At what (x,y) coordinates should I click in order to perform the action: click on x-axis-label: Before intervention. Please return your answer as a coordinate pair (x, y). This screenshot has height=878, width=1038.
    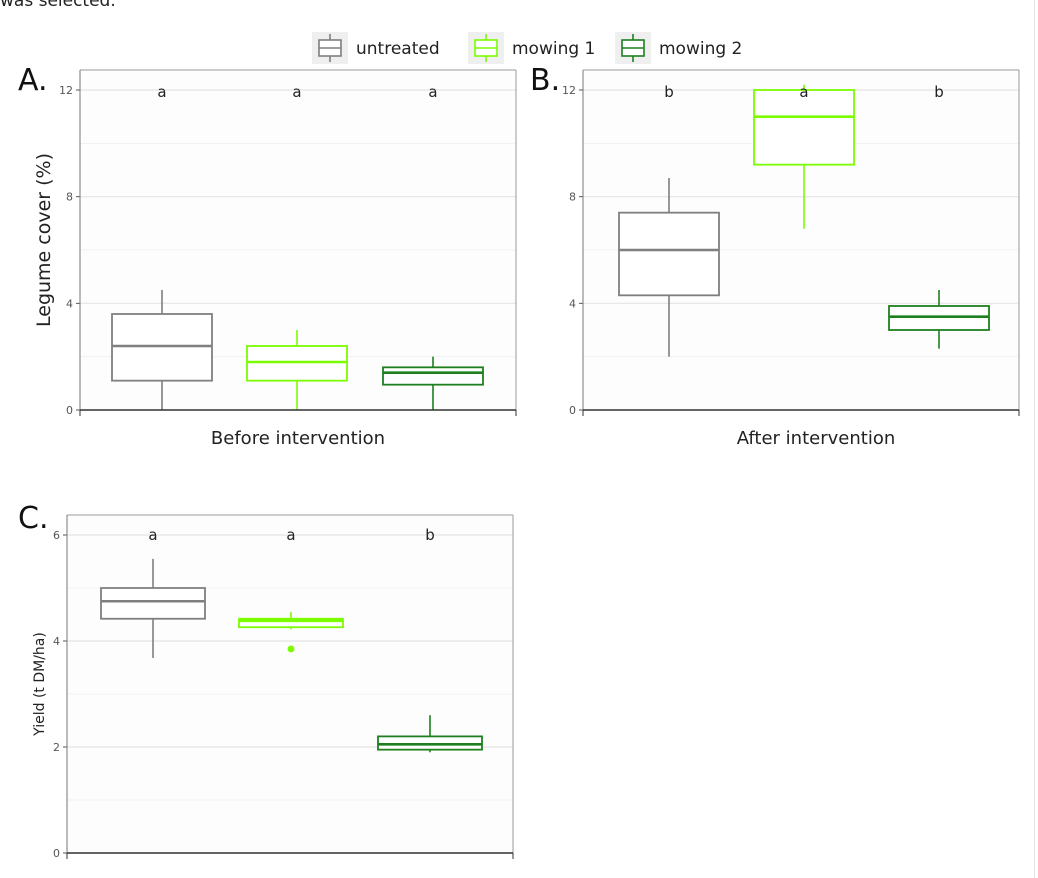
    Looking at the image, I should click on (298, 438).